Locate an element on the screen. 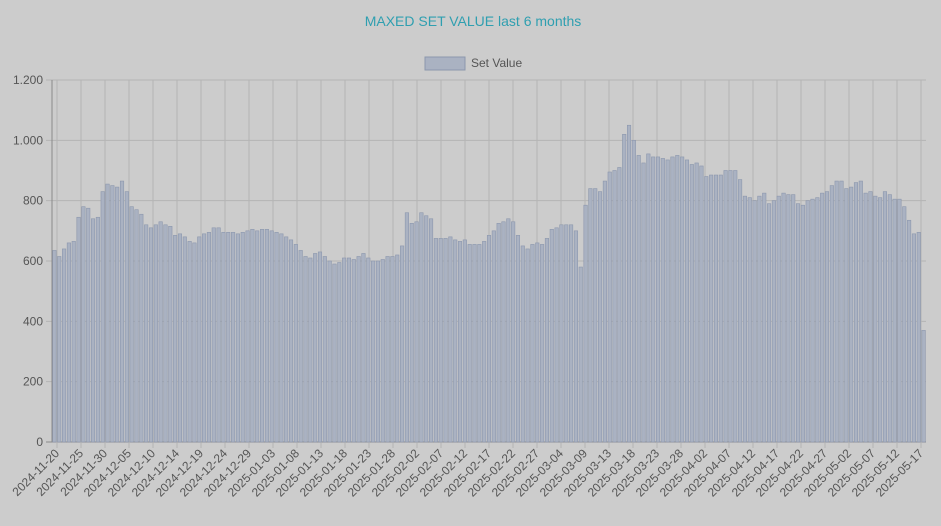 This screenshot has width=941, height=526. legend-label: Set Value is located at coordinates (496, 63).